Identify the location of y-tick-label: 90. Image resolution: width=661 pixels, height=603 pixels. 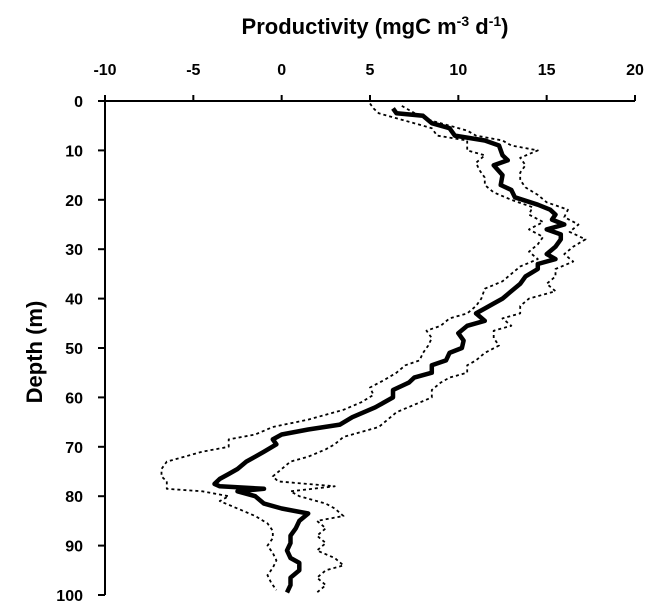
(74, 547).